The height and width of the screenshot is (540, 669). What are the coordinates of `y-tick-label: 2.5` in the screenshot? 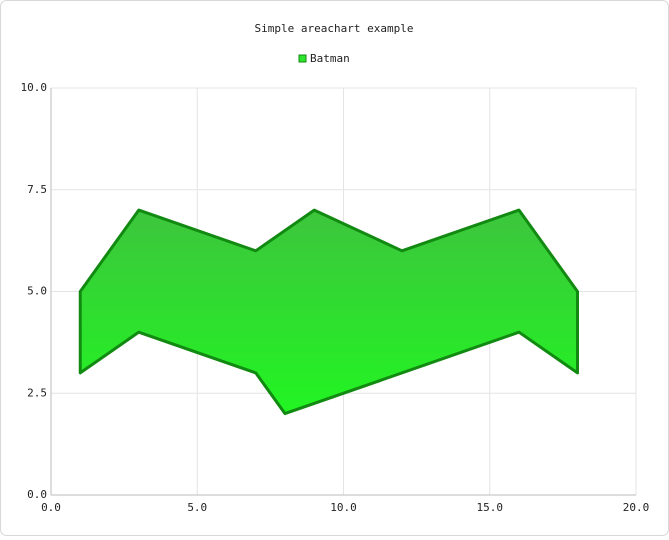 It's located at (37, 392).